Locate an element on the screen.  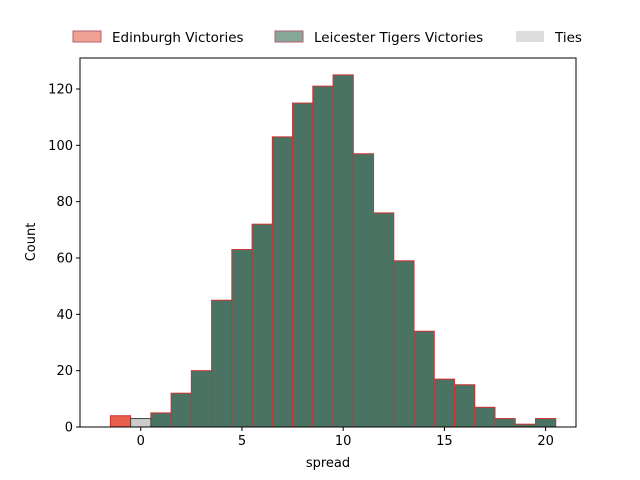
y-tick-label-6: 120 is located at coordinates (60, 89).